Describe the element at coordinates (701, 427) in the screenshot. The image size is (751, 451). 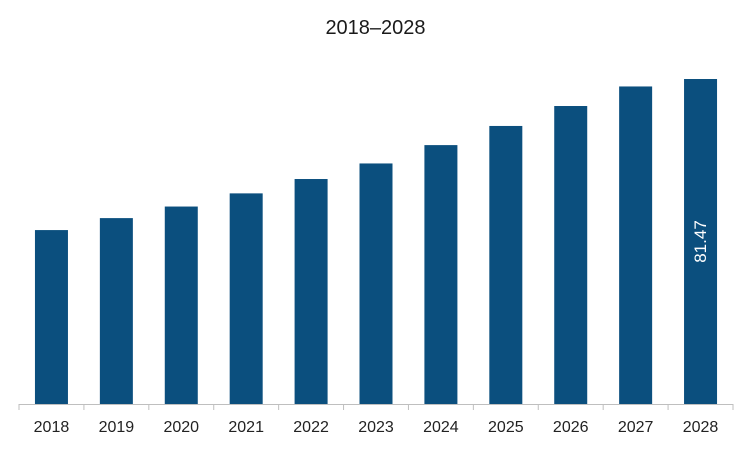
I see `x-tick-label: 2028` at that location.